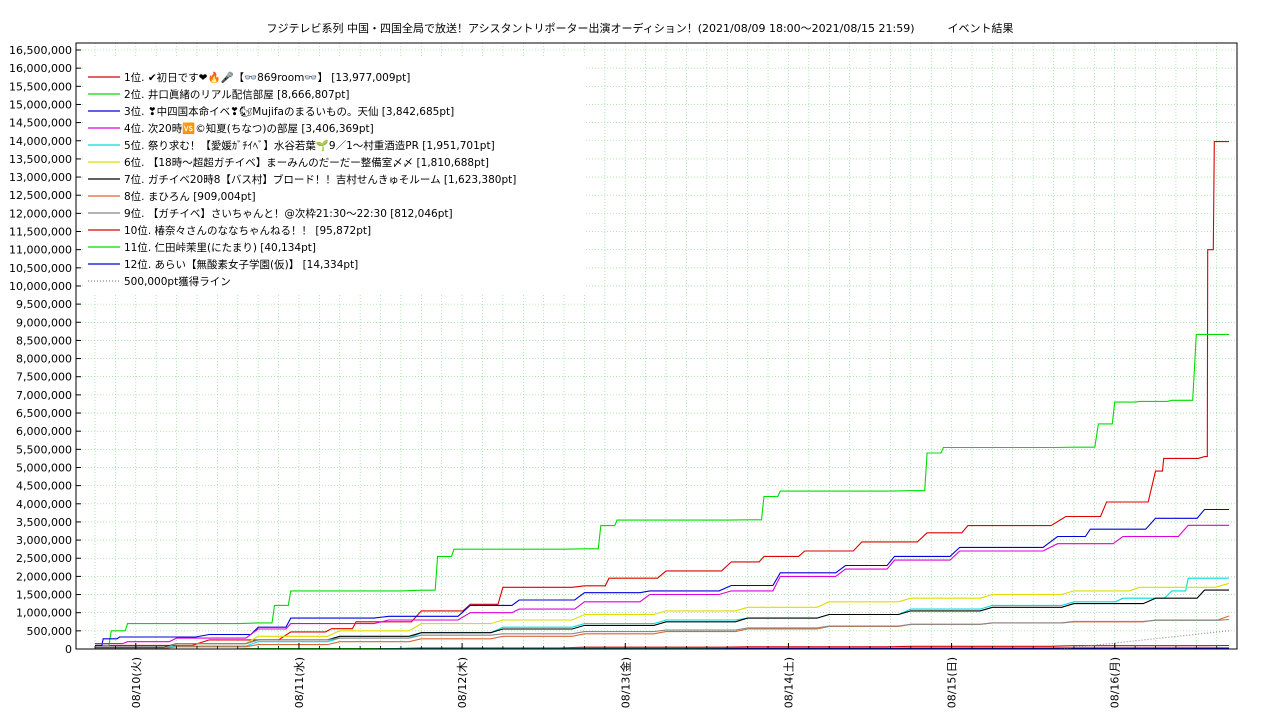 The height and width of the screenshot is (720, 1280). What do you see at coordinates (44, 304) in the screenshot?
I see `y-tick-label: 9,500,000` at bounding box center [44, 304].